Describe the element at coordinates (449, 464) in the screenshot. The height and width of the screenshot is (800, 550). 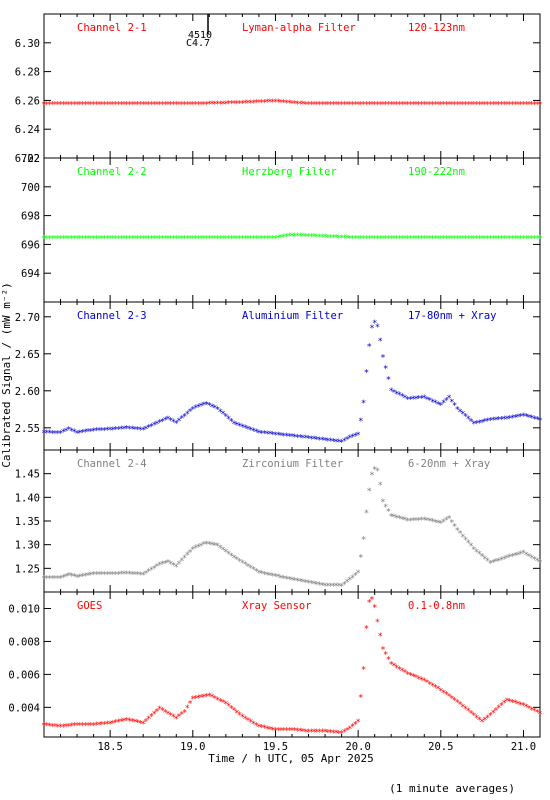
I see `panel-band: 6-20nm + Xray` at that location.